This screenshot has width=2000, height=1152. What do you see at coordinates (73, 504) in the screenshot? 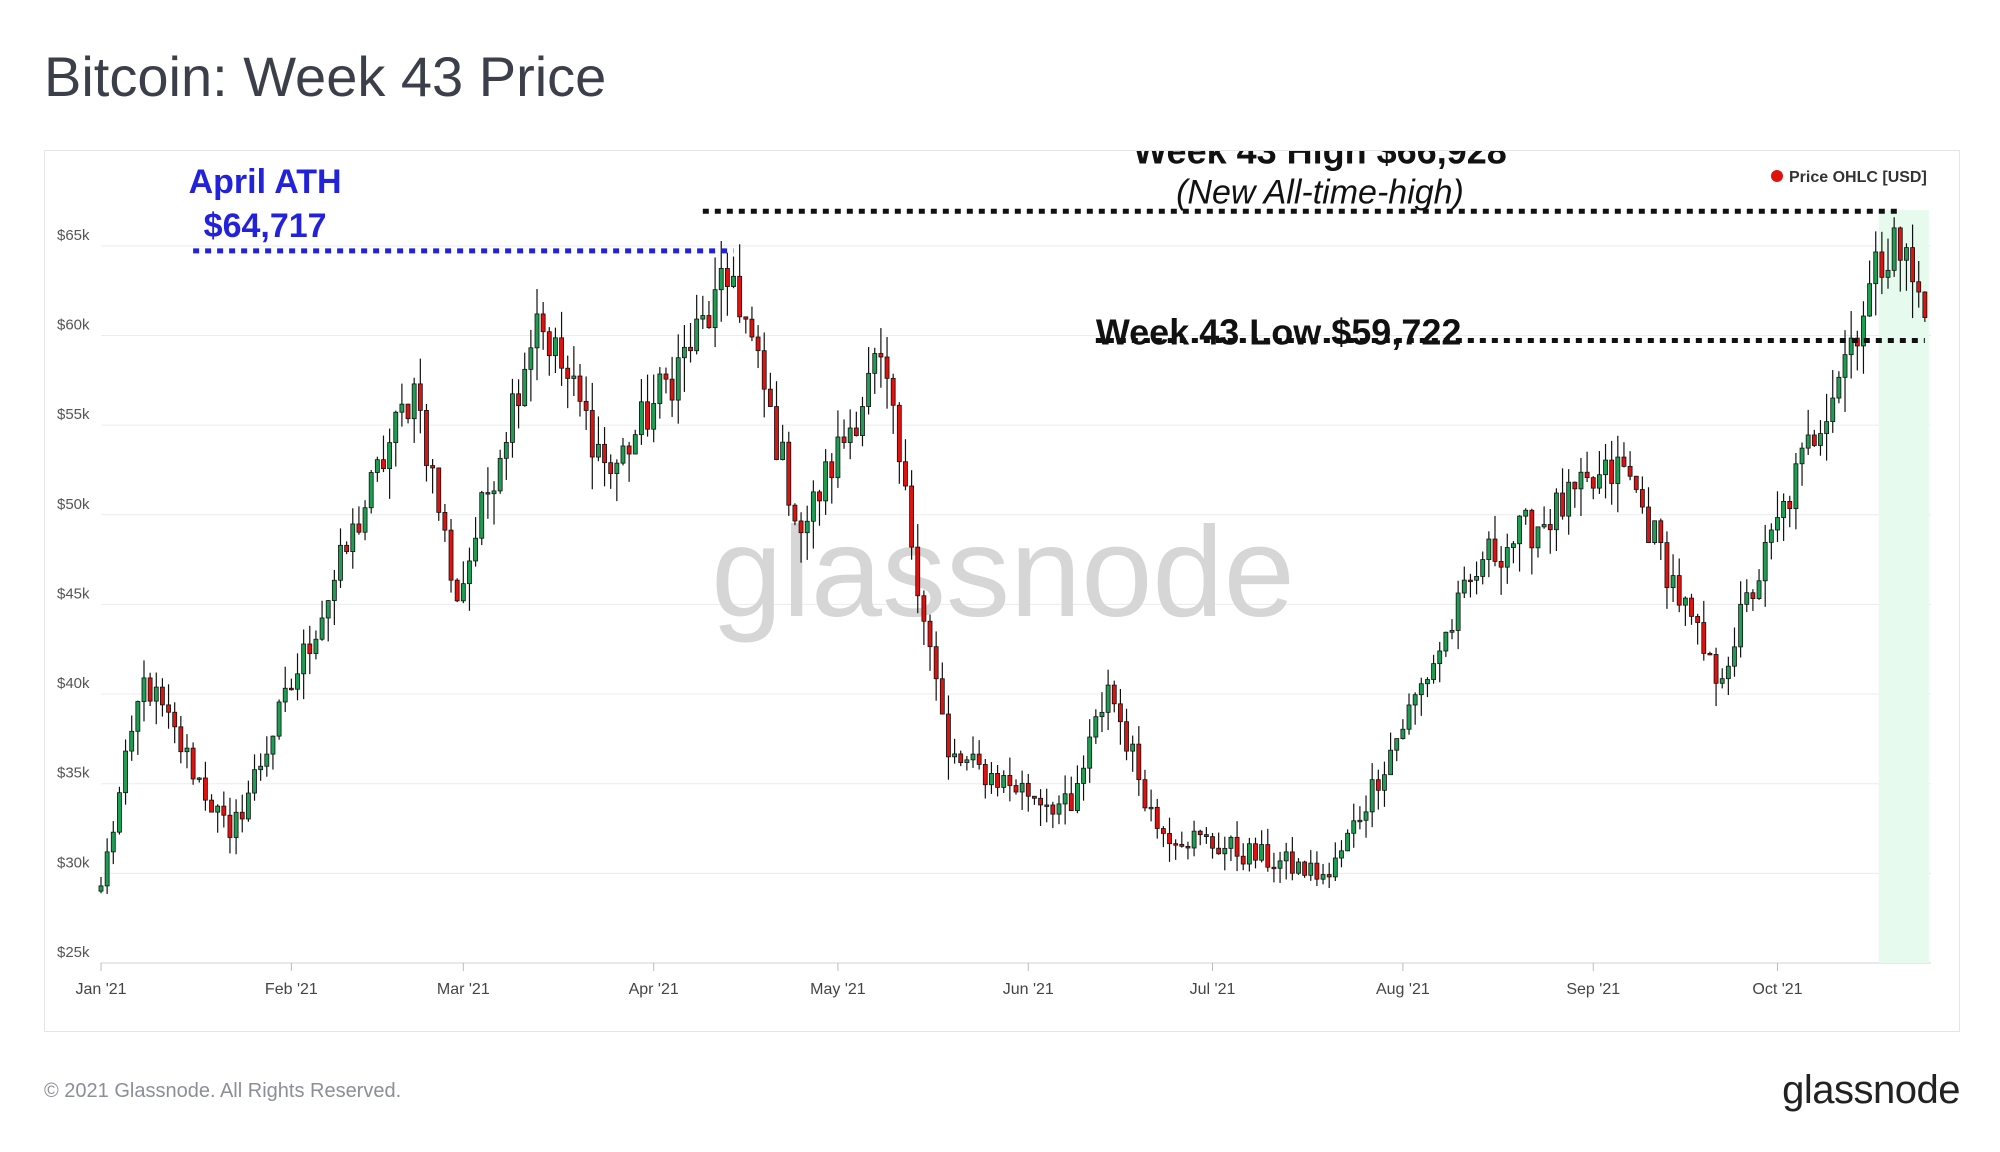
I see `y-tick-label: $50k` at bounding box center [73, 504].